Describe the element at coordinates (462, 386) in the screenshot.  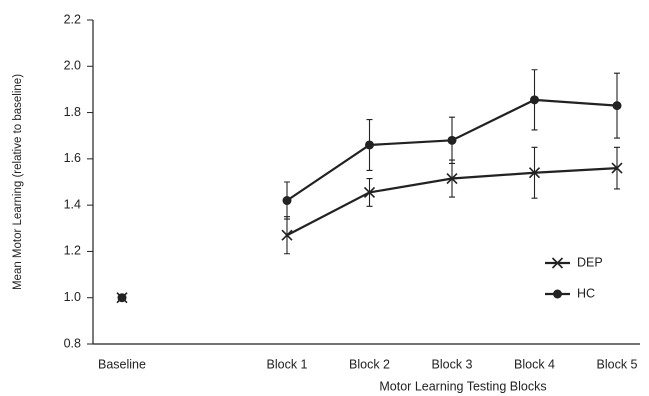
I see `x-axis-label: Motor Learning Testing Blocks` at that location.